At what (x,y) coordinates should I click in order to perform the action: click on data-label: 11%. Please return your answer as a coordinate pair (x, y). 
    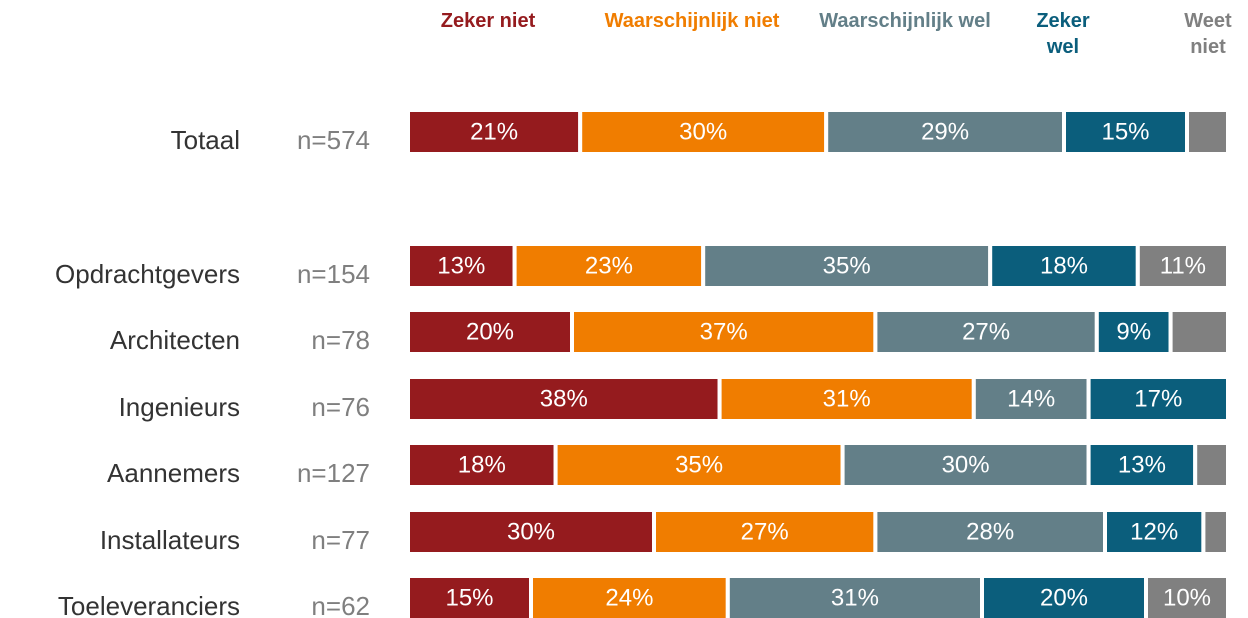
    Looking at the image, I should click on (1183, 265).